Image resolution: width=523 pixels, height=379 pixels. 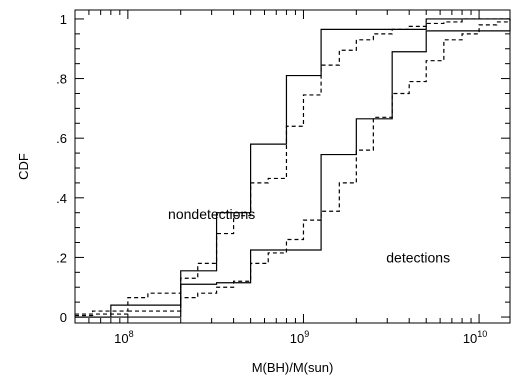 What do you see at coordinates (309, 235) in the screenshot?
I see `annotations: nondetections detections` at bounding box center [309, 235].